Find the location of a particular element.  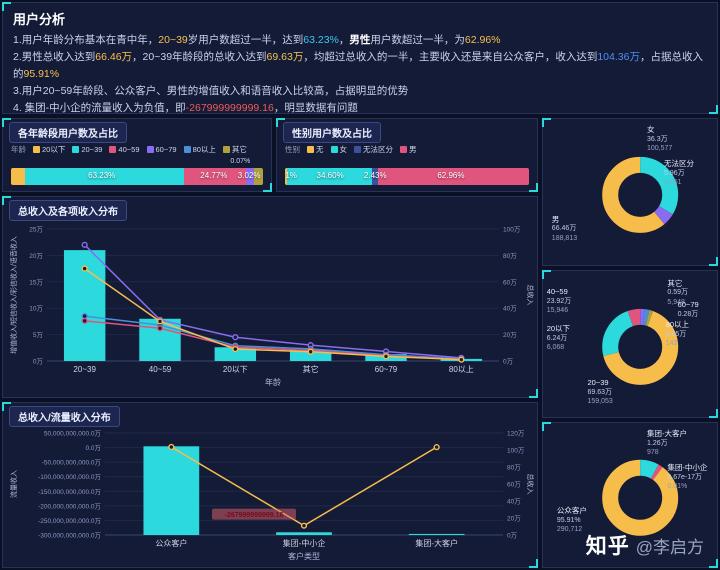

bar-segment-40~59 is located at coordinates (215, 176).